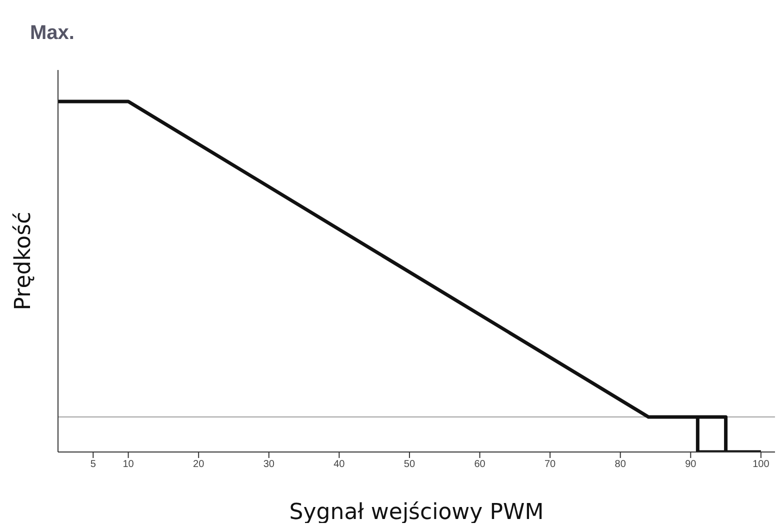 The image size is (782, 531). I want to click on y-axis-title: Prędkość, so click(23, 261).